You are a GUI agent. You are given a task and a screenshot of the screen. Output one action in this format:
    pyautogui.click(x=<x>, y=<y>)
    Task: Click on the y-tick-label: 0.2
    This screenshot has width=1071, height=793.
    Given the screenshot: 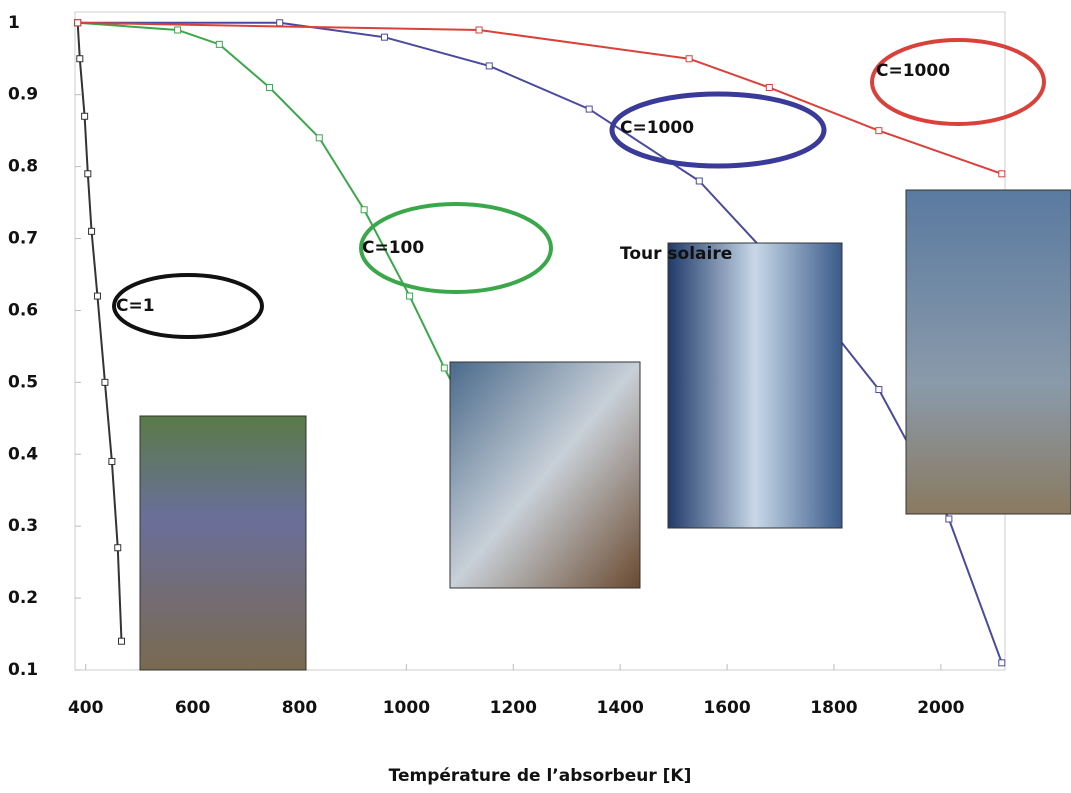 What is the action you would take?
    pyautogui.click(x=23, y=598)
    